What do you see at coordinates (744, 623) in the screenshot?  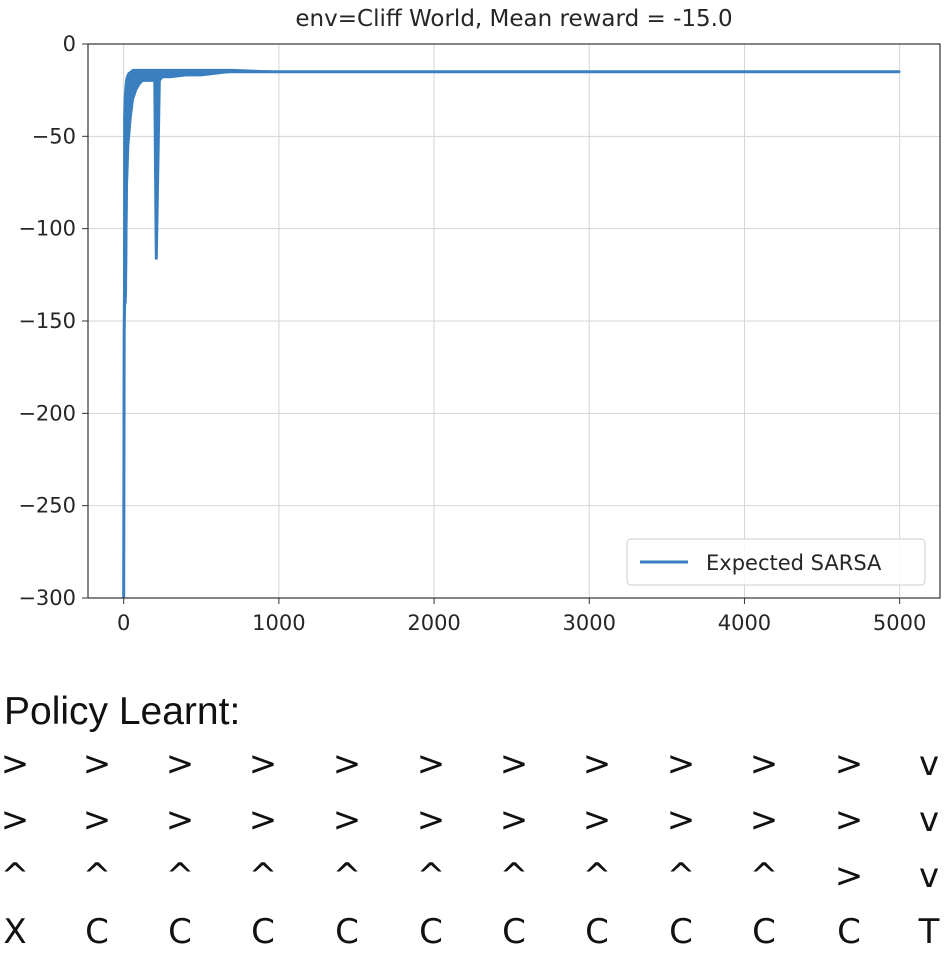 I see `x-tick-label: 4000` at bounding box center [744, 623].